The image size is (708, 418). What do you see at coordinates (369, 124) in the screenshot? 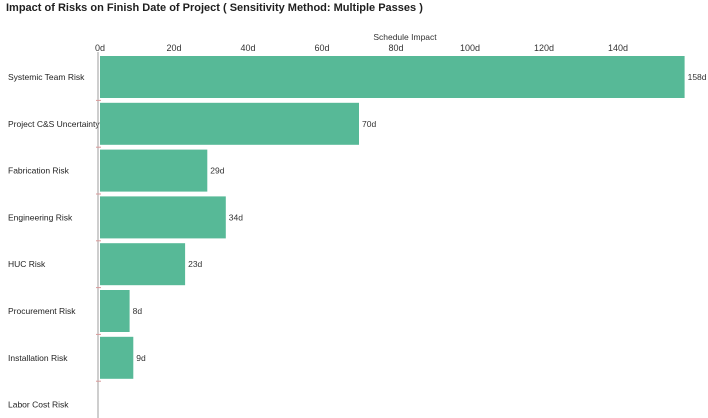
I see `value-label: 70d` at bounding box center [369, 124].